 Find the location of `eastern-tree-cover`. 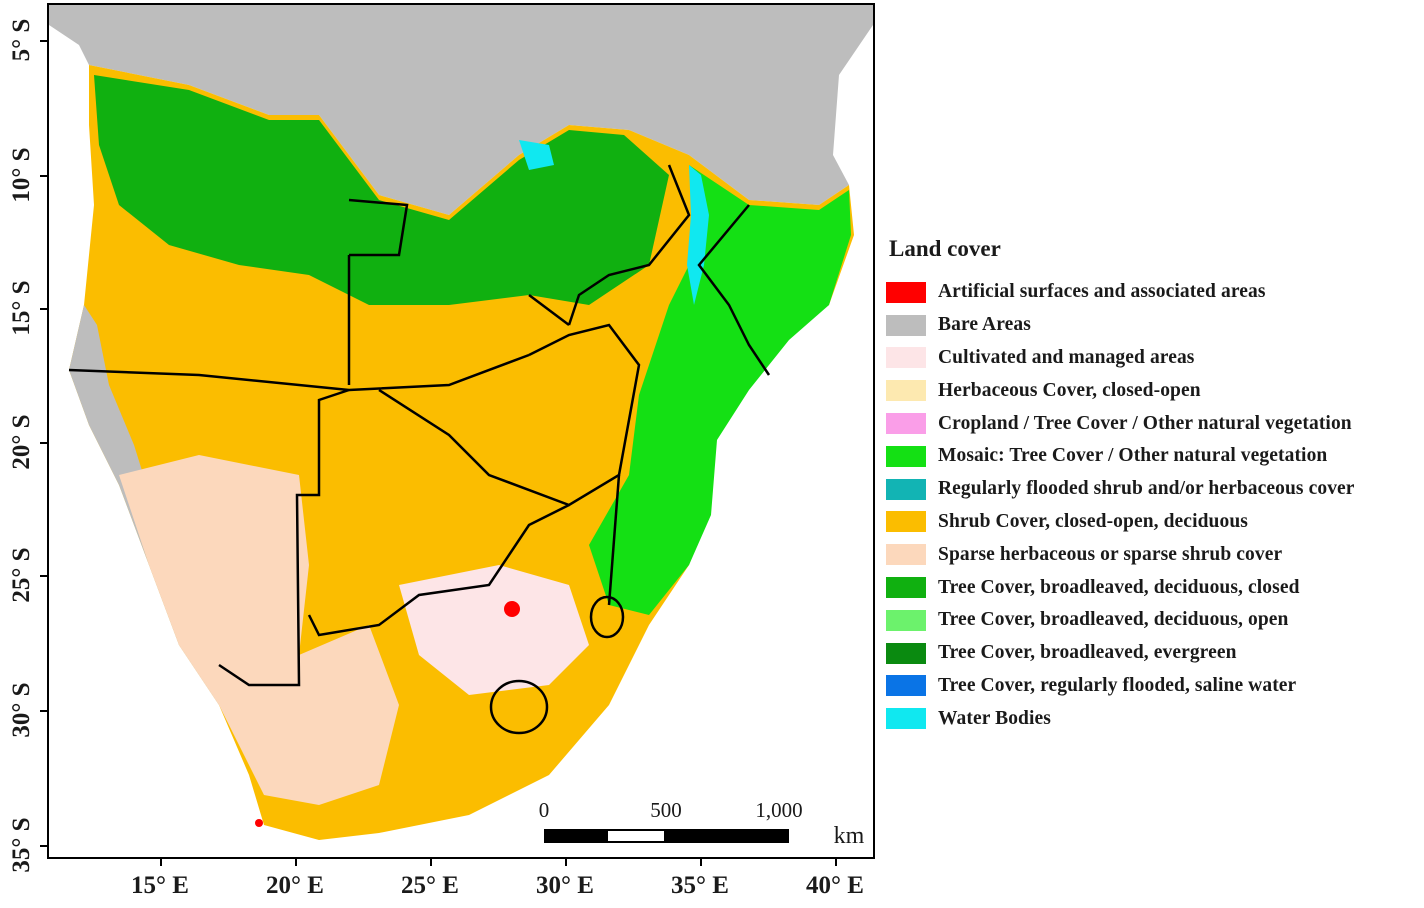

eastern-tree-cover is located at coordinates (720, 390).